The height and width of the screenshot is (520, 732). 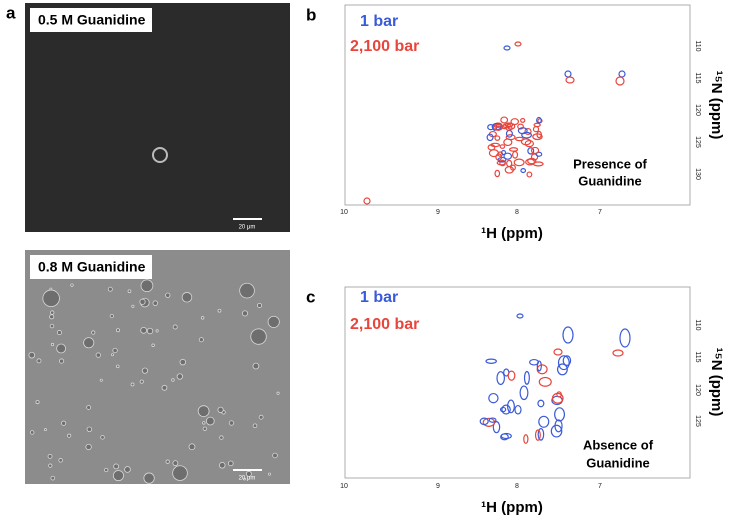 What do you see at coordinates (311, 14) in the screenshot?
I see `panel-label: b` at bounding box center [311, 14].